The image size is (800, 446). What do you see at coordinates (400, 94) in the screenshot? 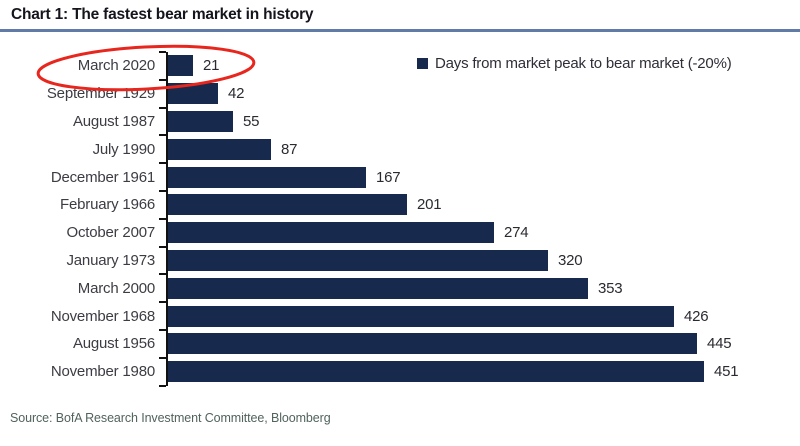
I see `bar-row: September 1929 42` at bounding box center [400, 94].